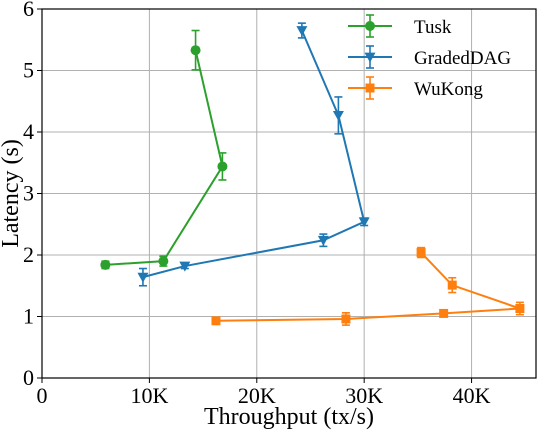  Describe the element at coordinates (289, 417) in the screenshot. I see `x-axis-title: Throughput (tx/s)` at that location.